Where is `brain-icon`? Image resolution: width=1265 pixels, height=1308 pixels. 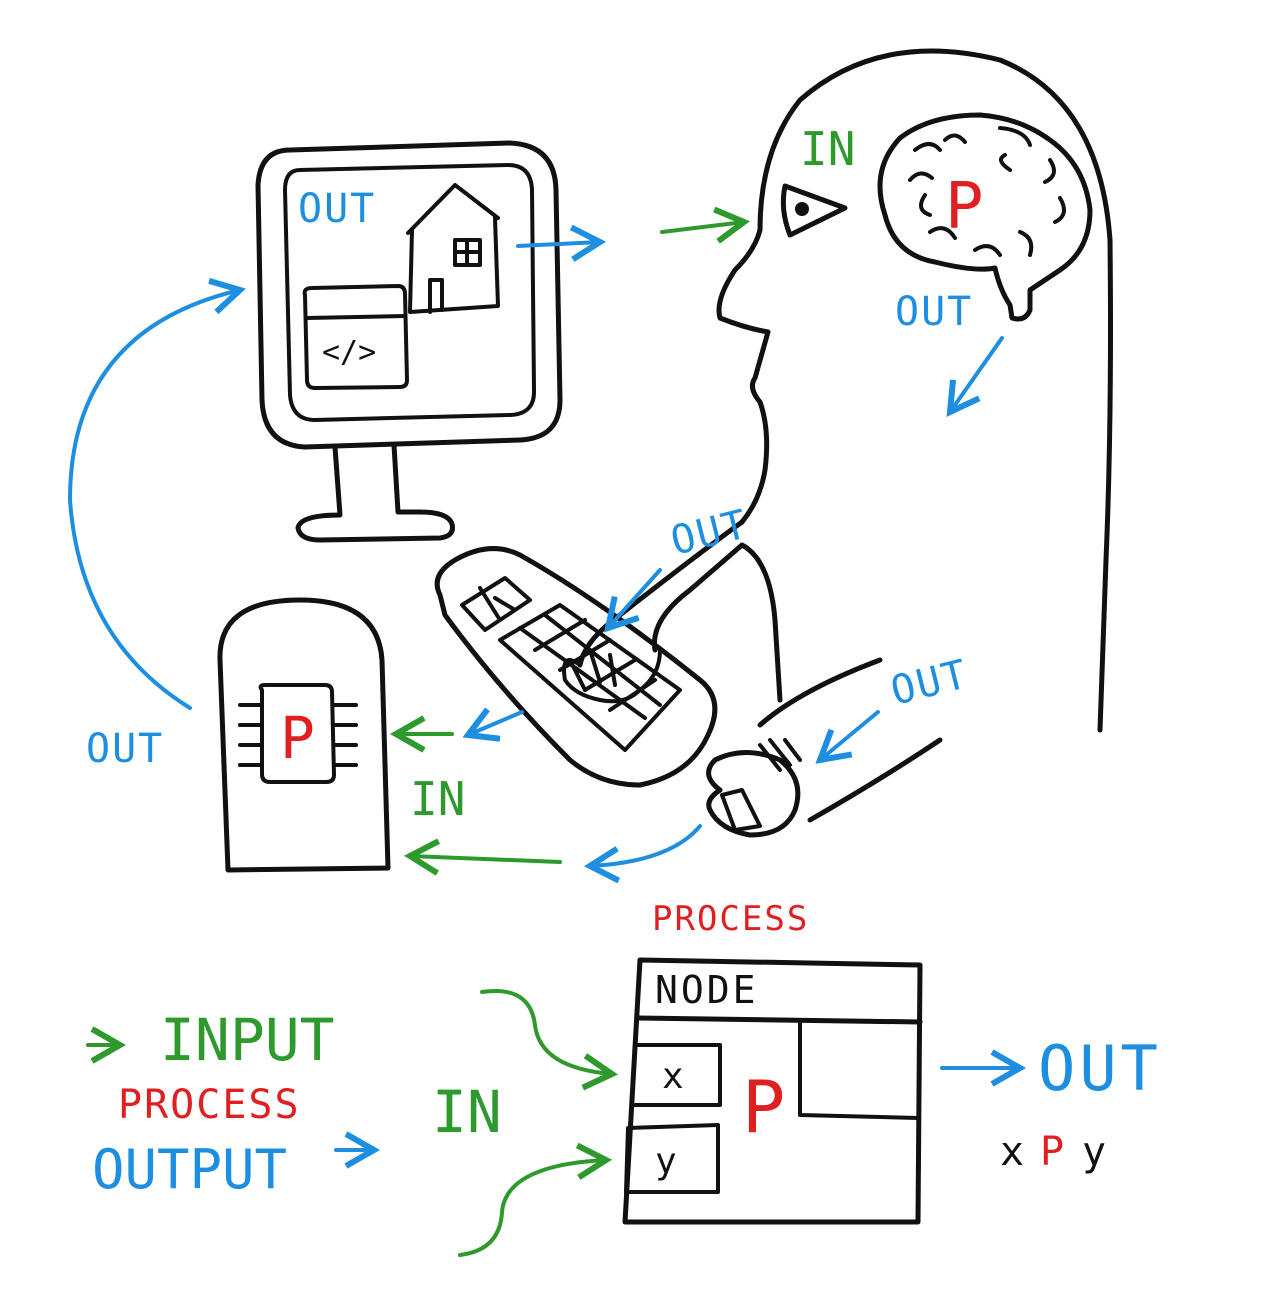 brain-icon is located at coordinates (985, 217).